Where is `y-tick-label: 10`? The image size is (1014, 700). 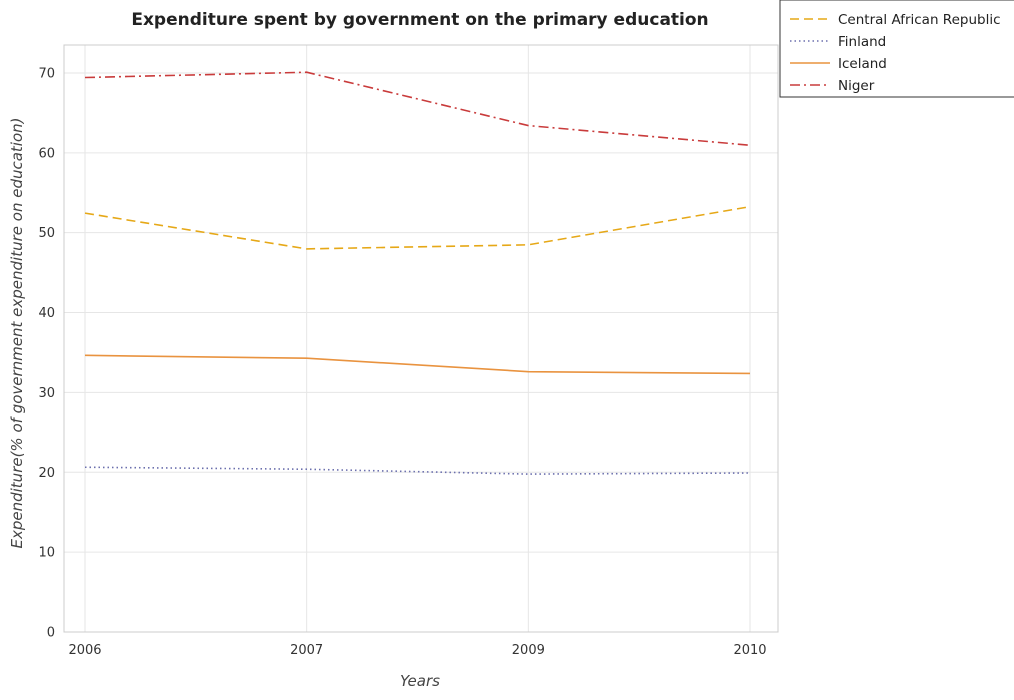
y-tick-label: 10 is located at coordinates (46, 553).